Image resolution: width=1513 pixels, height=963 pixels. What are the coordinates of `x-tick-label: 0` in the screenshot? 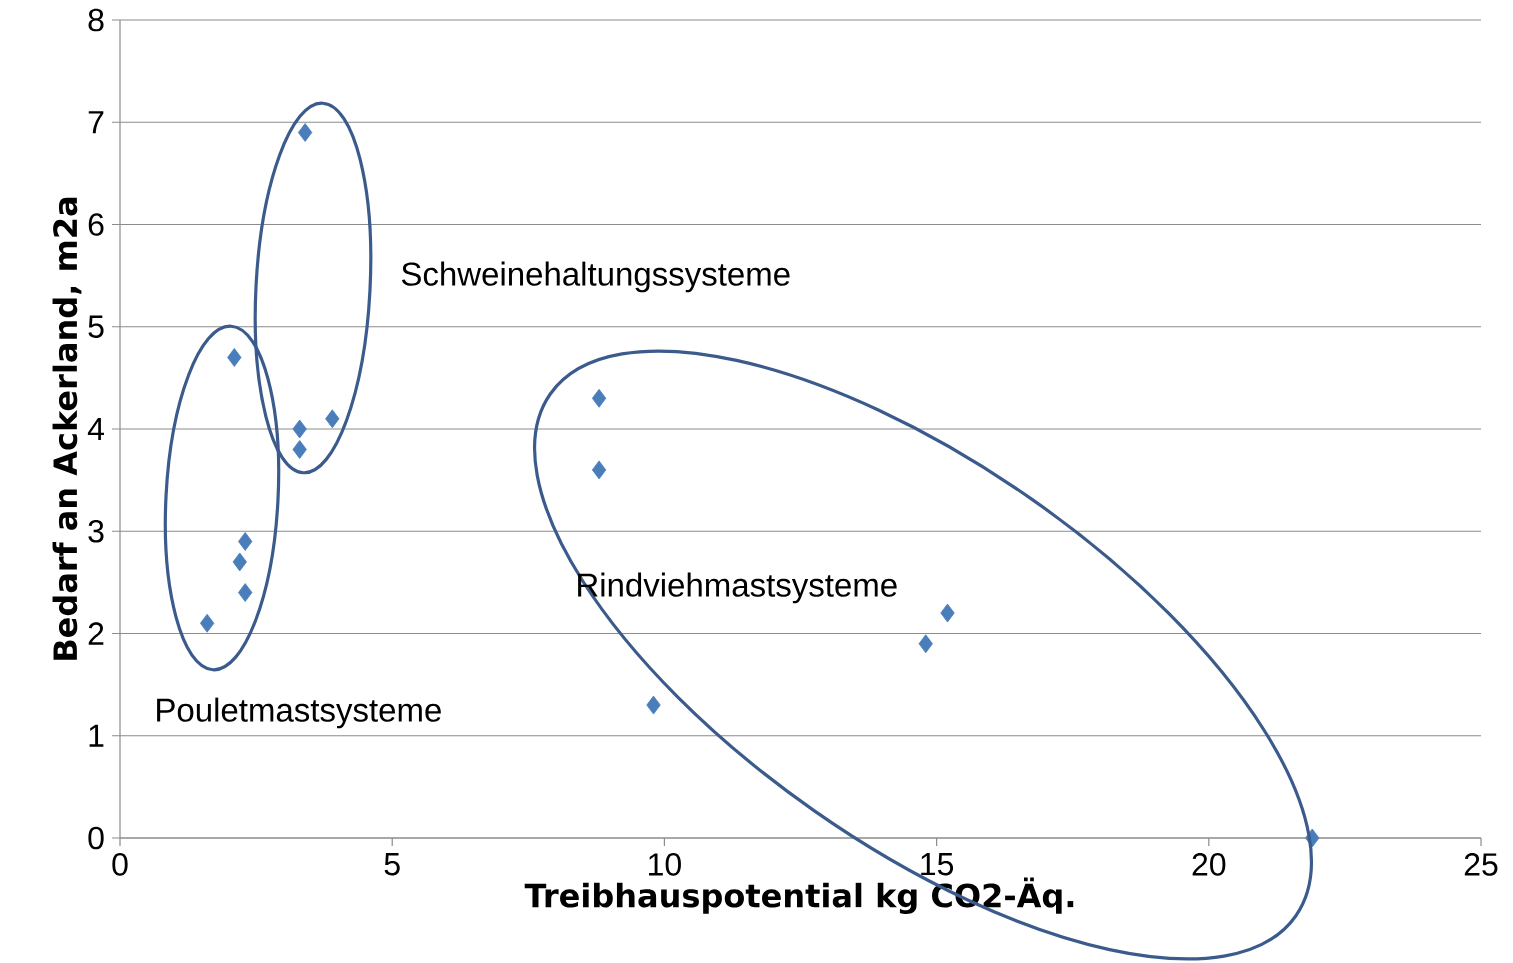 It's located at (120, 864).